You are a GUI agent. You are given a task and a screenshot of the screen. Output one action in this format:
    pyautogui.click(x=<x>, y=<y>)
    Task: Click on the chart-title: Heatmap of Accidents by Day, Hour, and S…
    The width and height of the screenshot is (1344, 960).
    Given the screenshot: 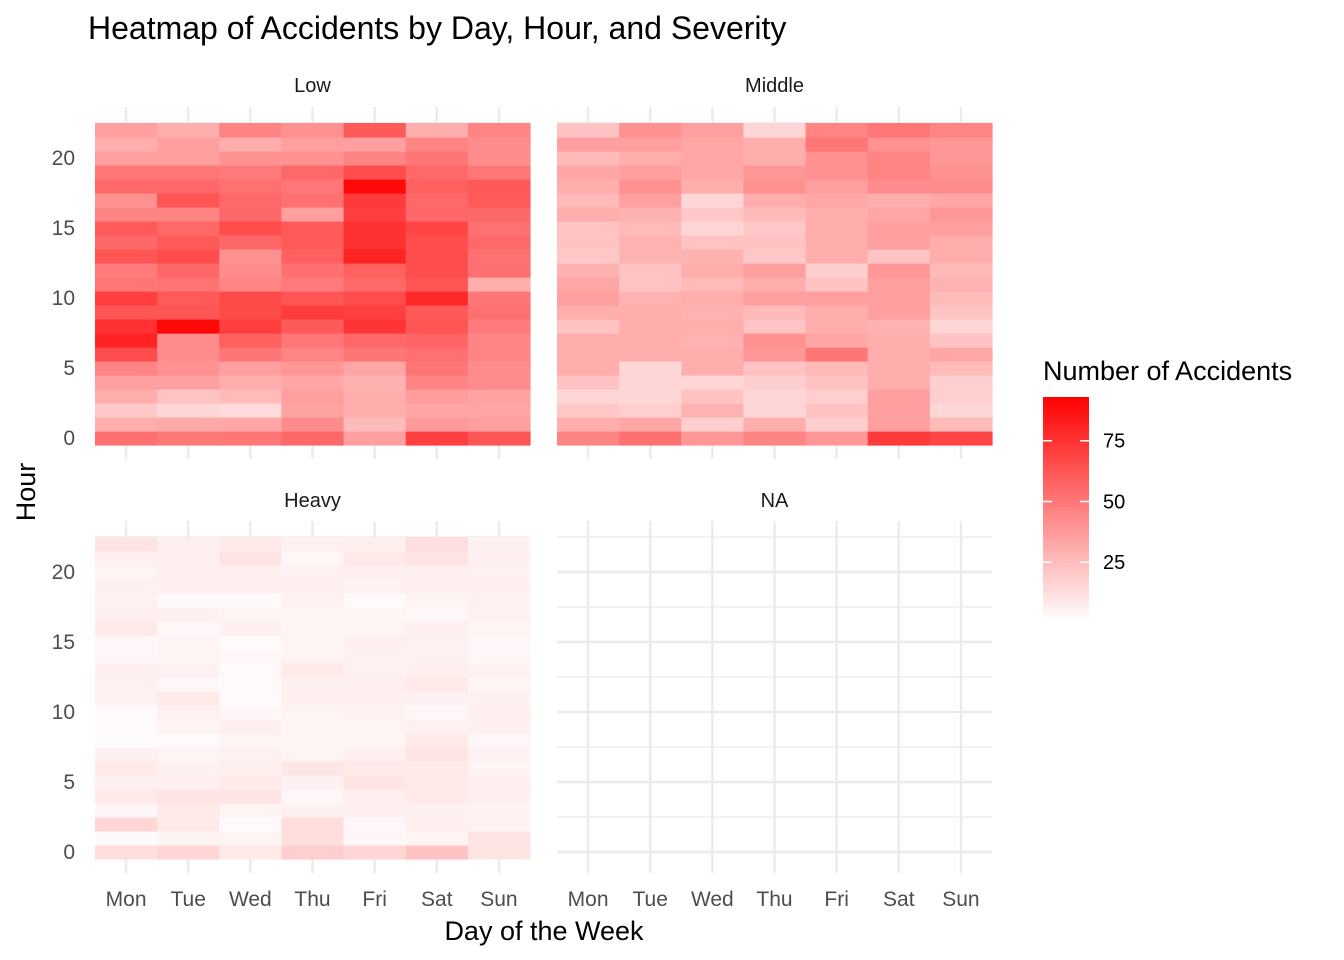 What is the action you would take?
    pyautogui.click(x=437, y=28)
    